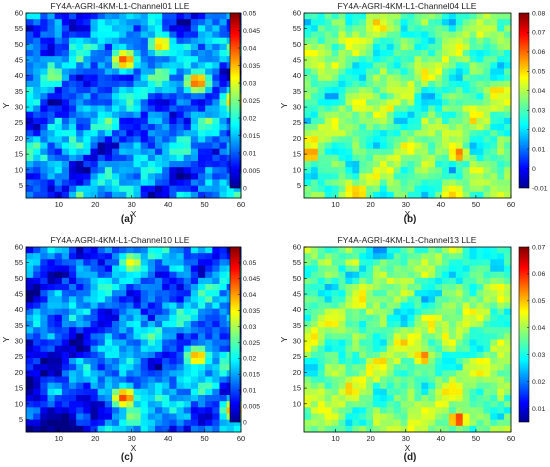 This screenshot has width=550, height=467. I want to click on y-tick-label: 20, so click(297, 138).